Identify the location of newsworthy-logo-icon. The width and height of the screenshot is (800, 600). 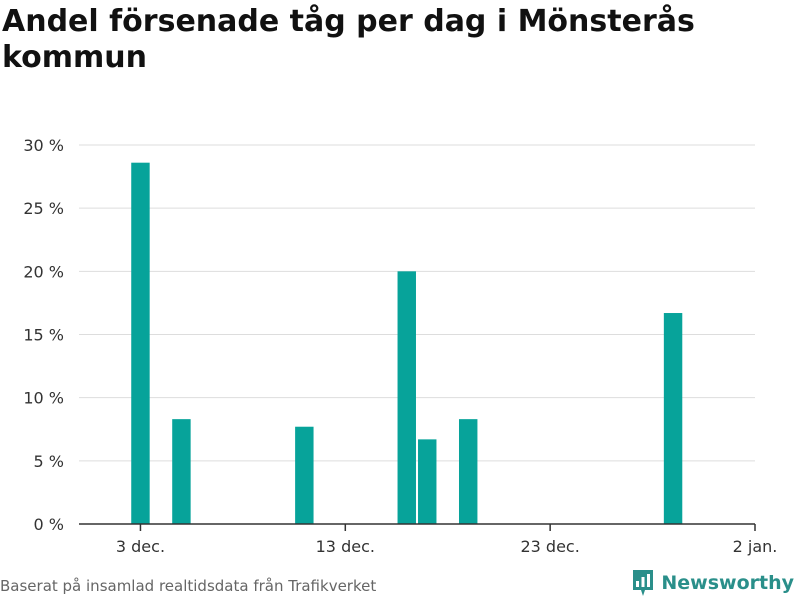
(643, 583).